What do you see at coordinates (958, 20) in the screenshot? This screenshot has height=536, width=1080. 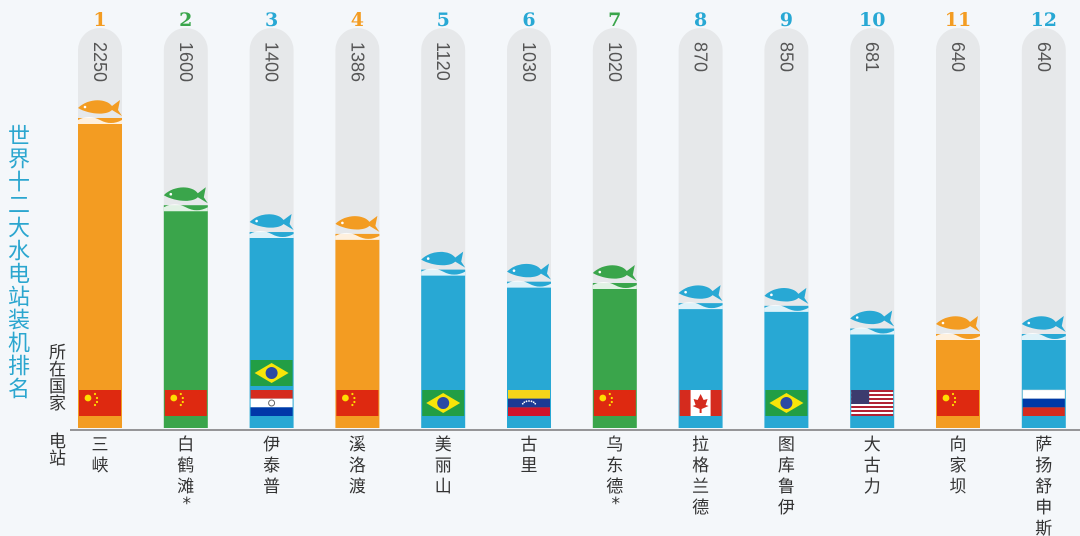 I see `rank-label: 11` at bounding box center [958, 20].